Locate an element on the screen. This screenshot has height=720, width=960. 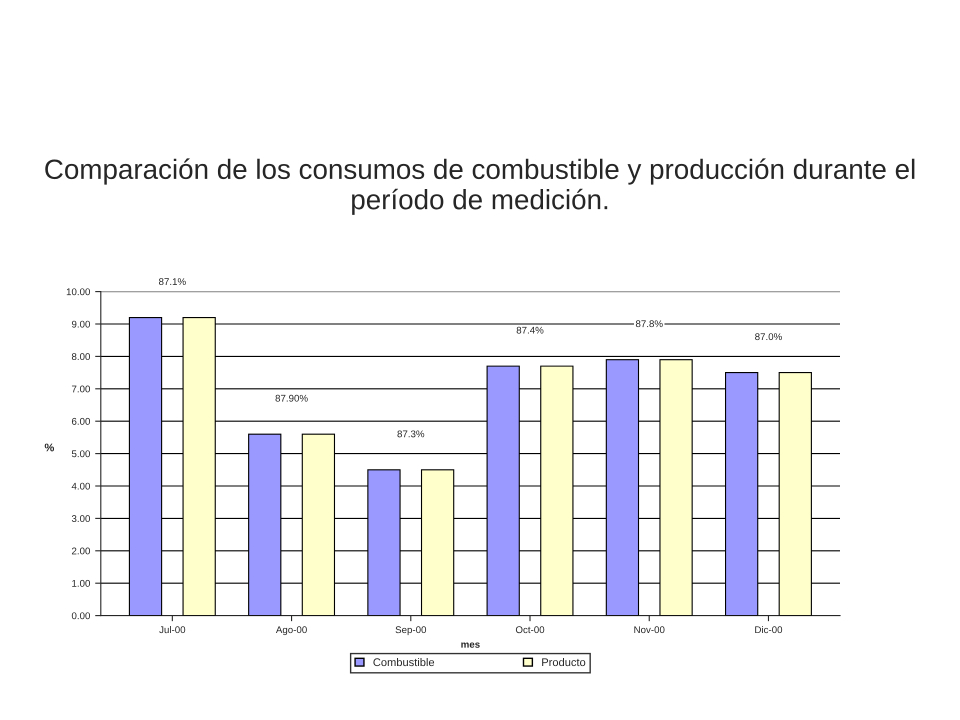
y-tick-label: 3.00 is located at coordinates (81, 518).